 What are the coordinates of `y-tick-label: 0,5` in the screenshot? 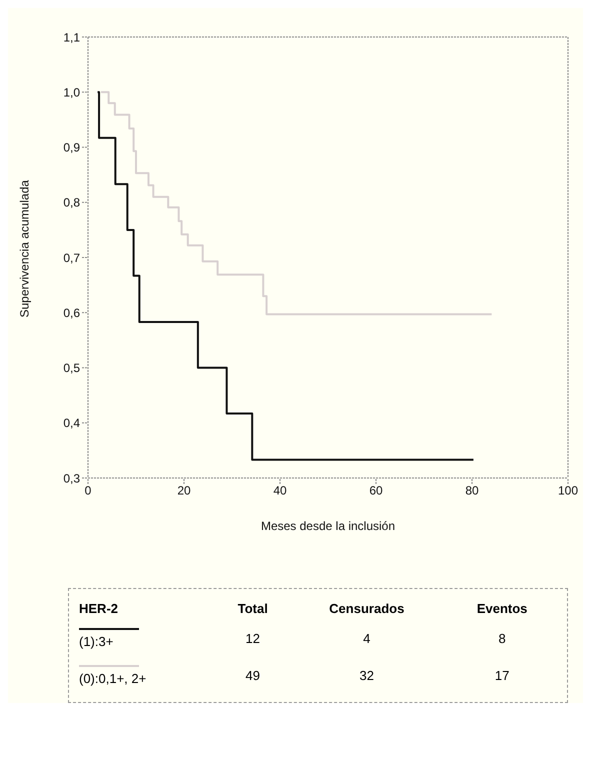 It's located at (71, 368).